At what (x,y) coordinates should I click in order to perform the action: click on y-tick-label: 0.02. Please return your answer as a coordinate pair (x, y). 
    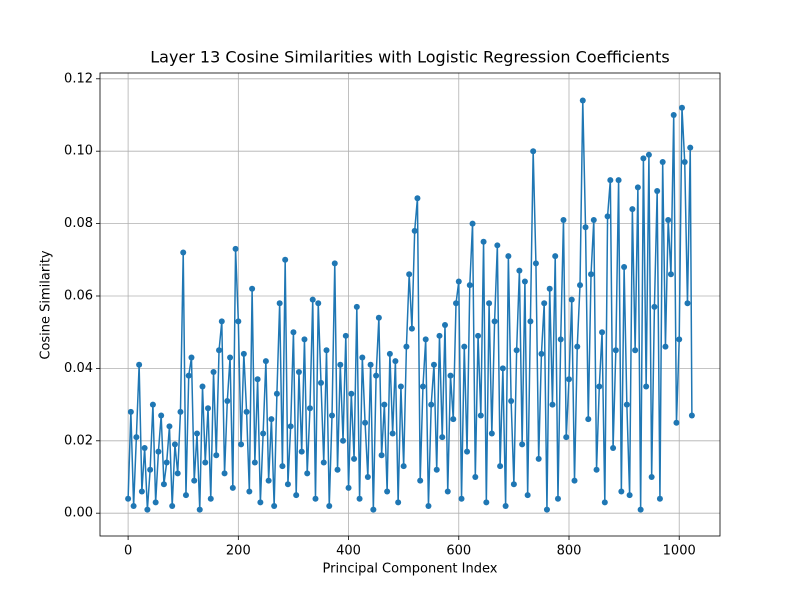
    Looking at the image, I should click on (78, 440).